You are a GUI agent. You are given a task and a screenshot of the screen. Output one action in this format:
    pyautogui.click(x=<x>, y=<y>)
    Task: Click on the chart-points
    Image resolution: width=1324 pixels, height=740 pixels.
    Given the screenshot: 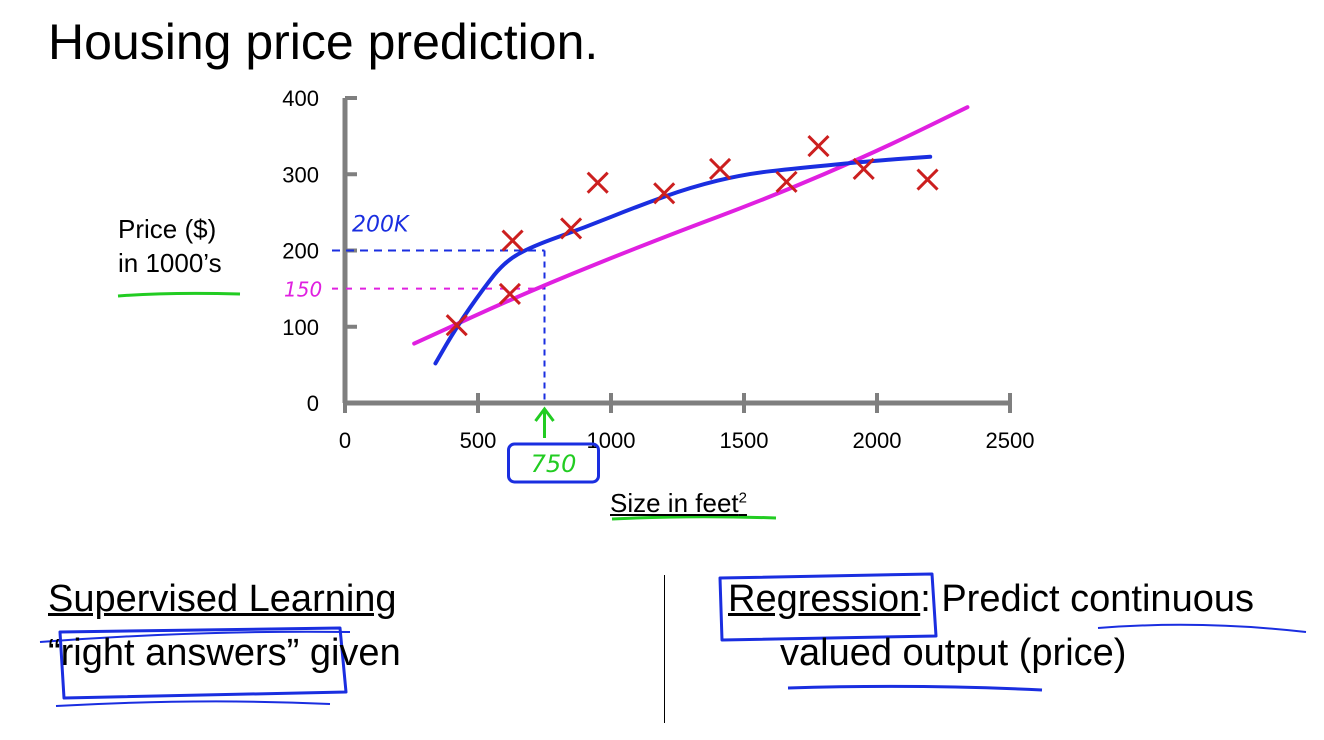 What is the action you would take?
    pyautogui.click(x=692, y=235)
    